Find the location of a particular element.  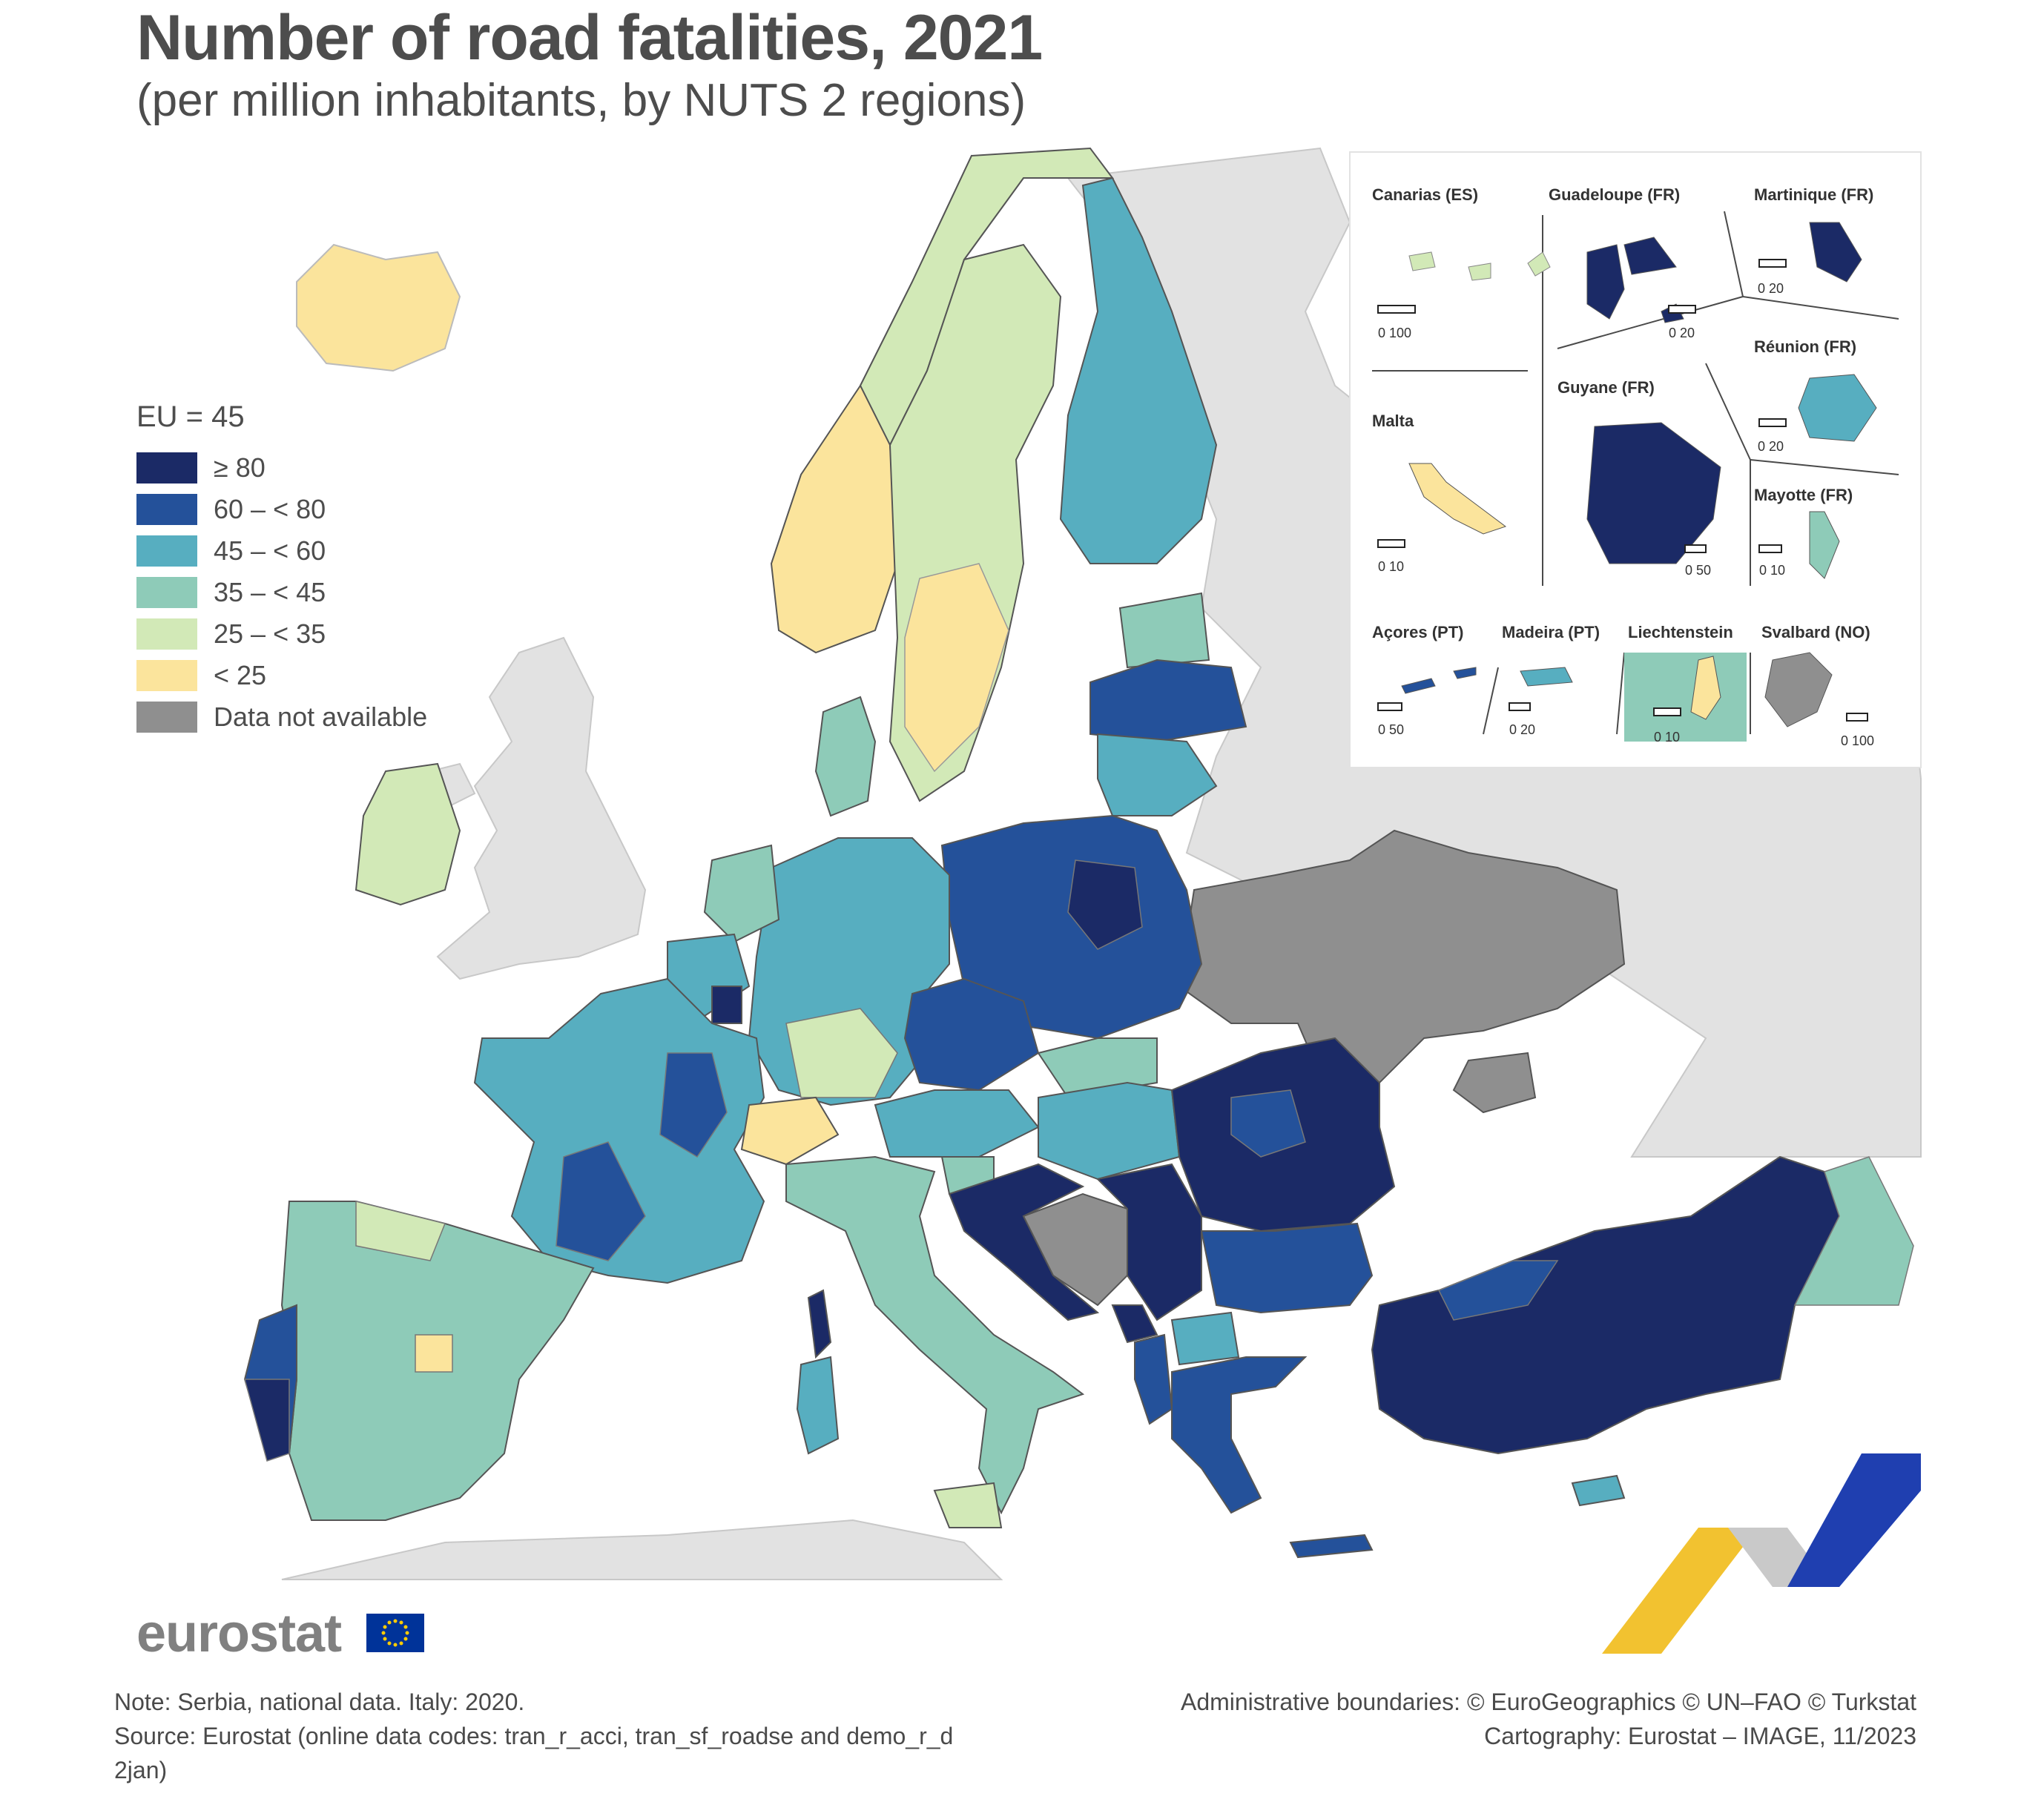

region-serbia is located at coordinates (1149, 1242).